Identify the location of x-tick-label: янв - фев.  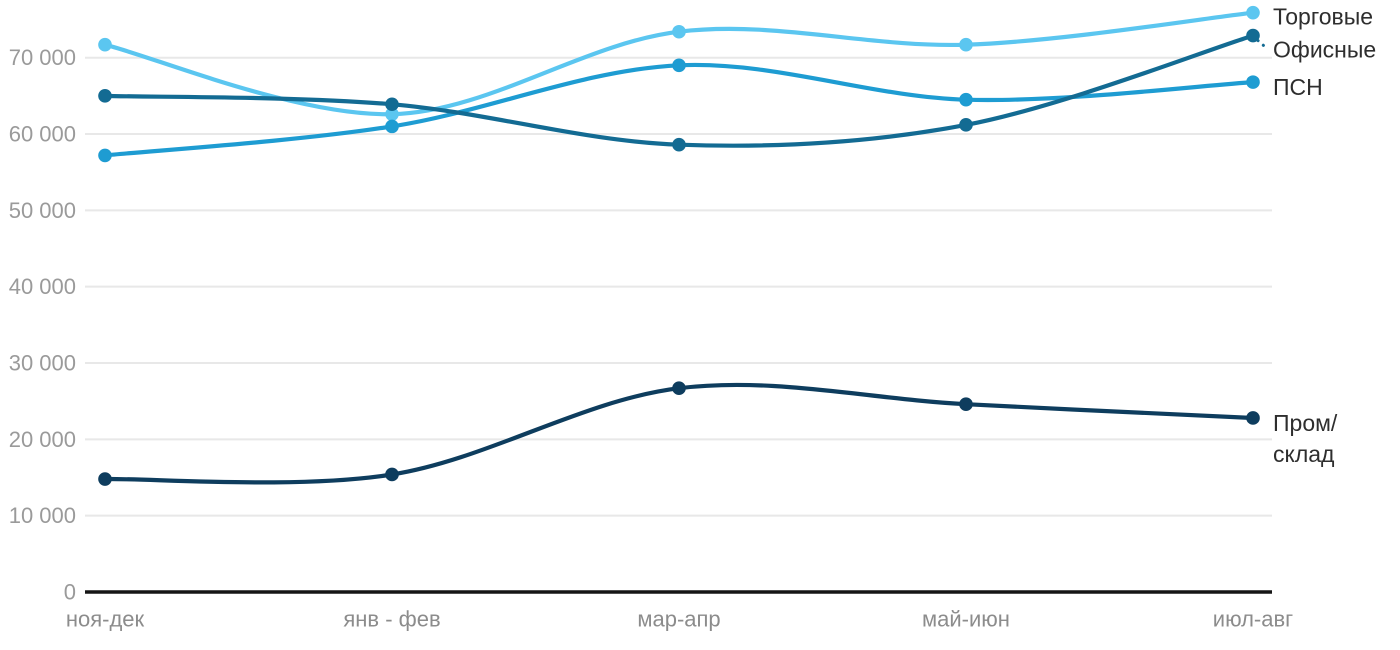
(391, 619).